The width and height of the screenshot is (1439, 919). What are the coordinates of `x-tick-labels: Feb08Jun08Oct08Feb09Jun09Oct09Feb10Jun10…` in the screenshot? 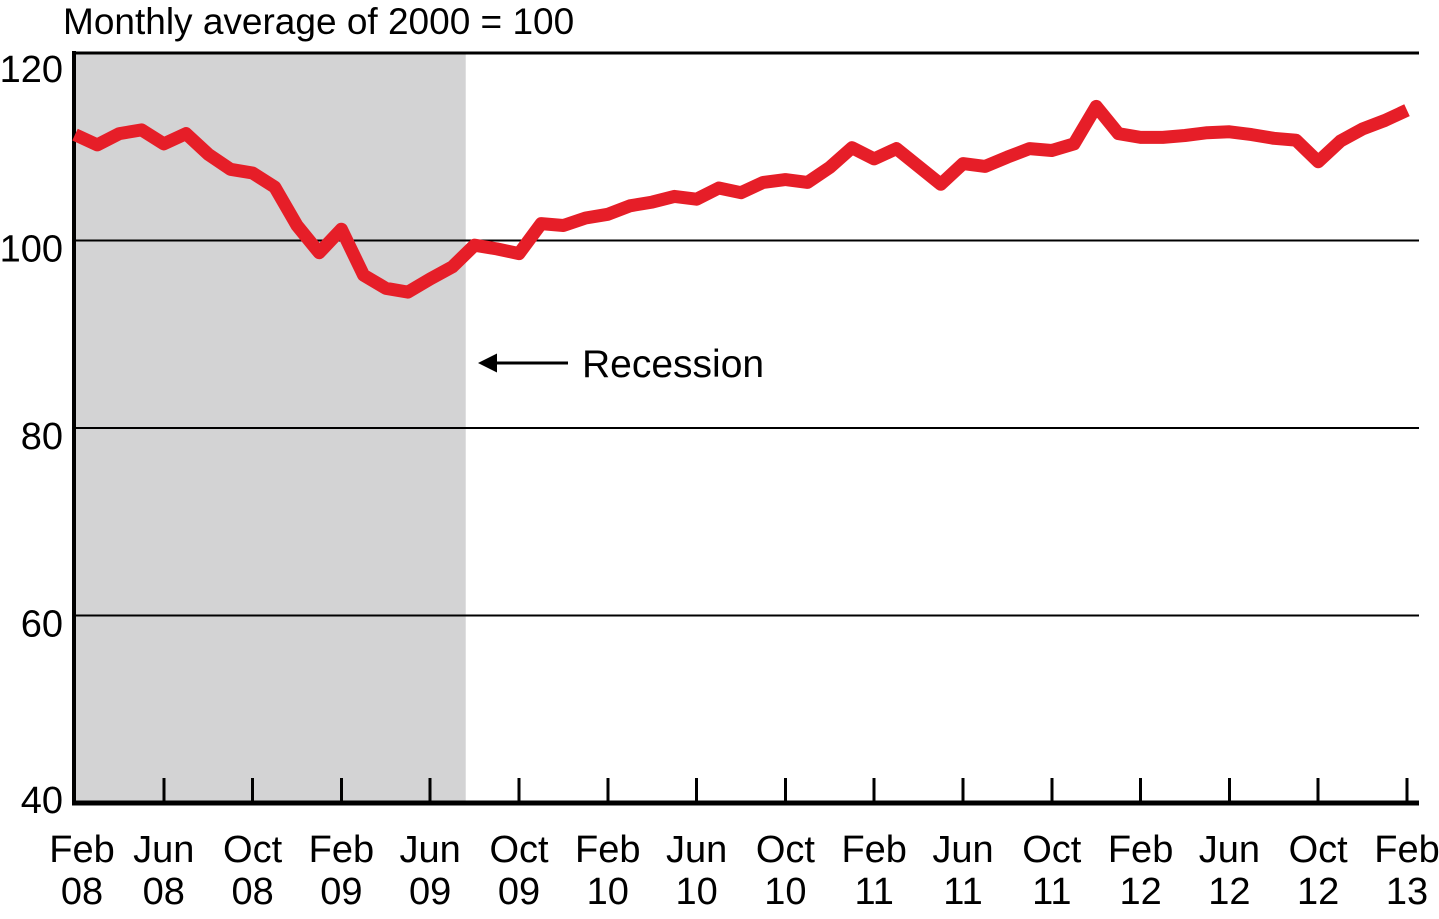 It's located at (744, 871).